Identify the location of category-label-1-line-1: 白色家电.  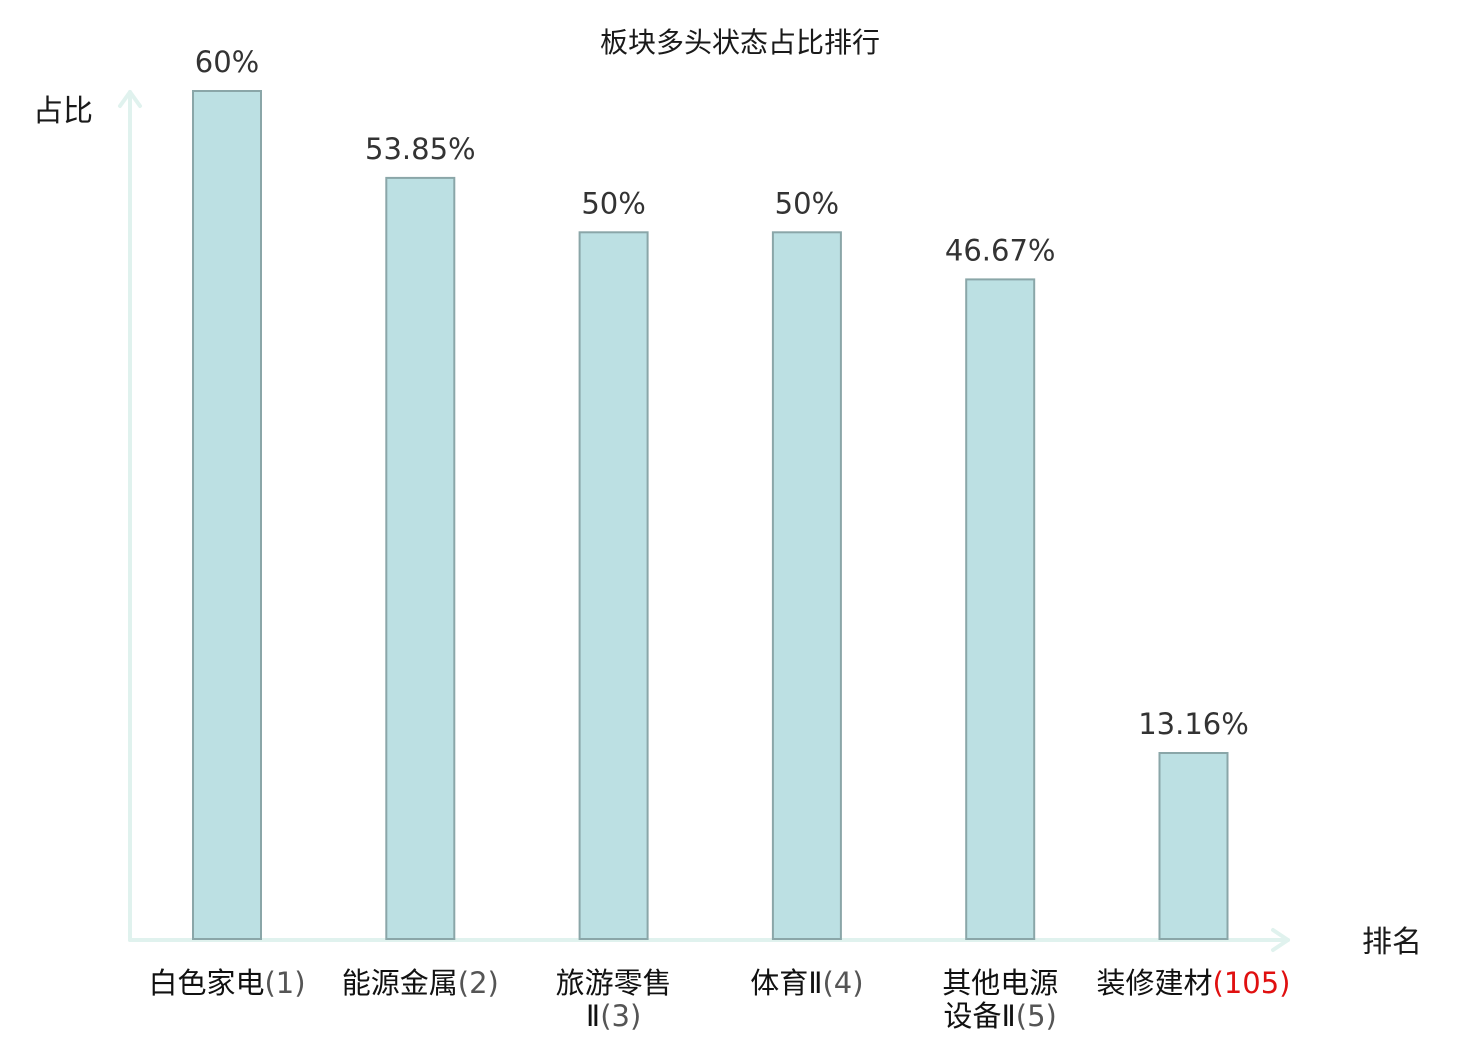
(206, 983).